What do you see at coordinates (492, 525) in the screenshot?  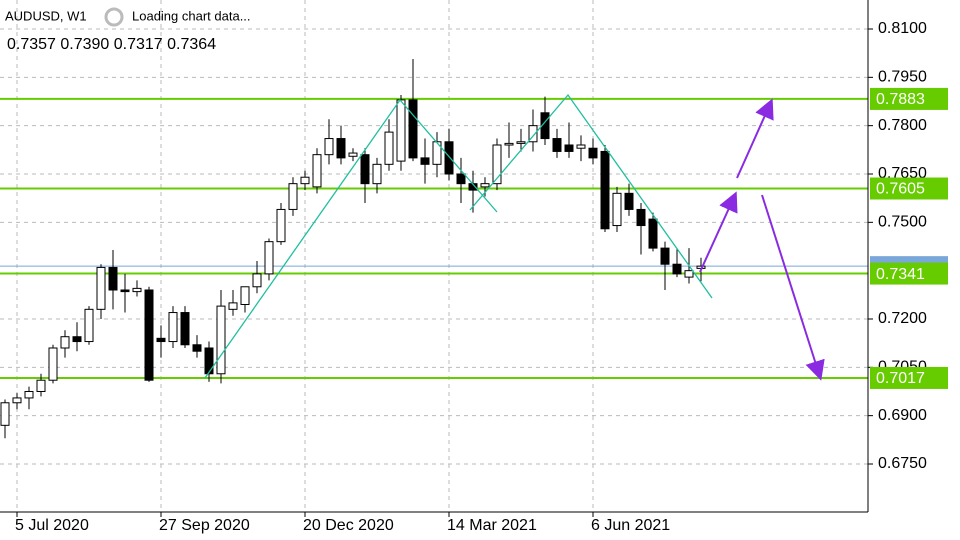 I see `x-tick-label: 14 Mar 2021` at bounding box center [492, 525].